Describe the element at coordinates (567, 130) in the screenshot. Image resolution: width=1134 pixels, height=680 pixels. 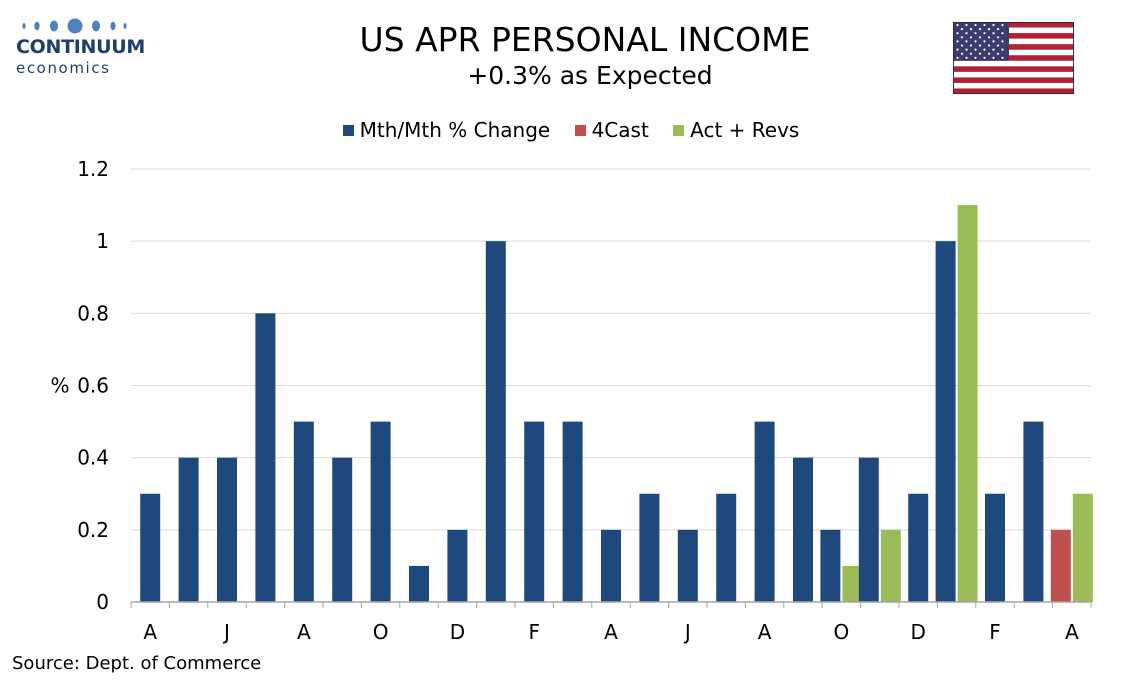
I see `chart-legend: Mth/Mth % Change 4Cast Act + Revs` at that location.